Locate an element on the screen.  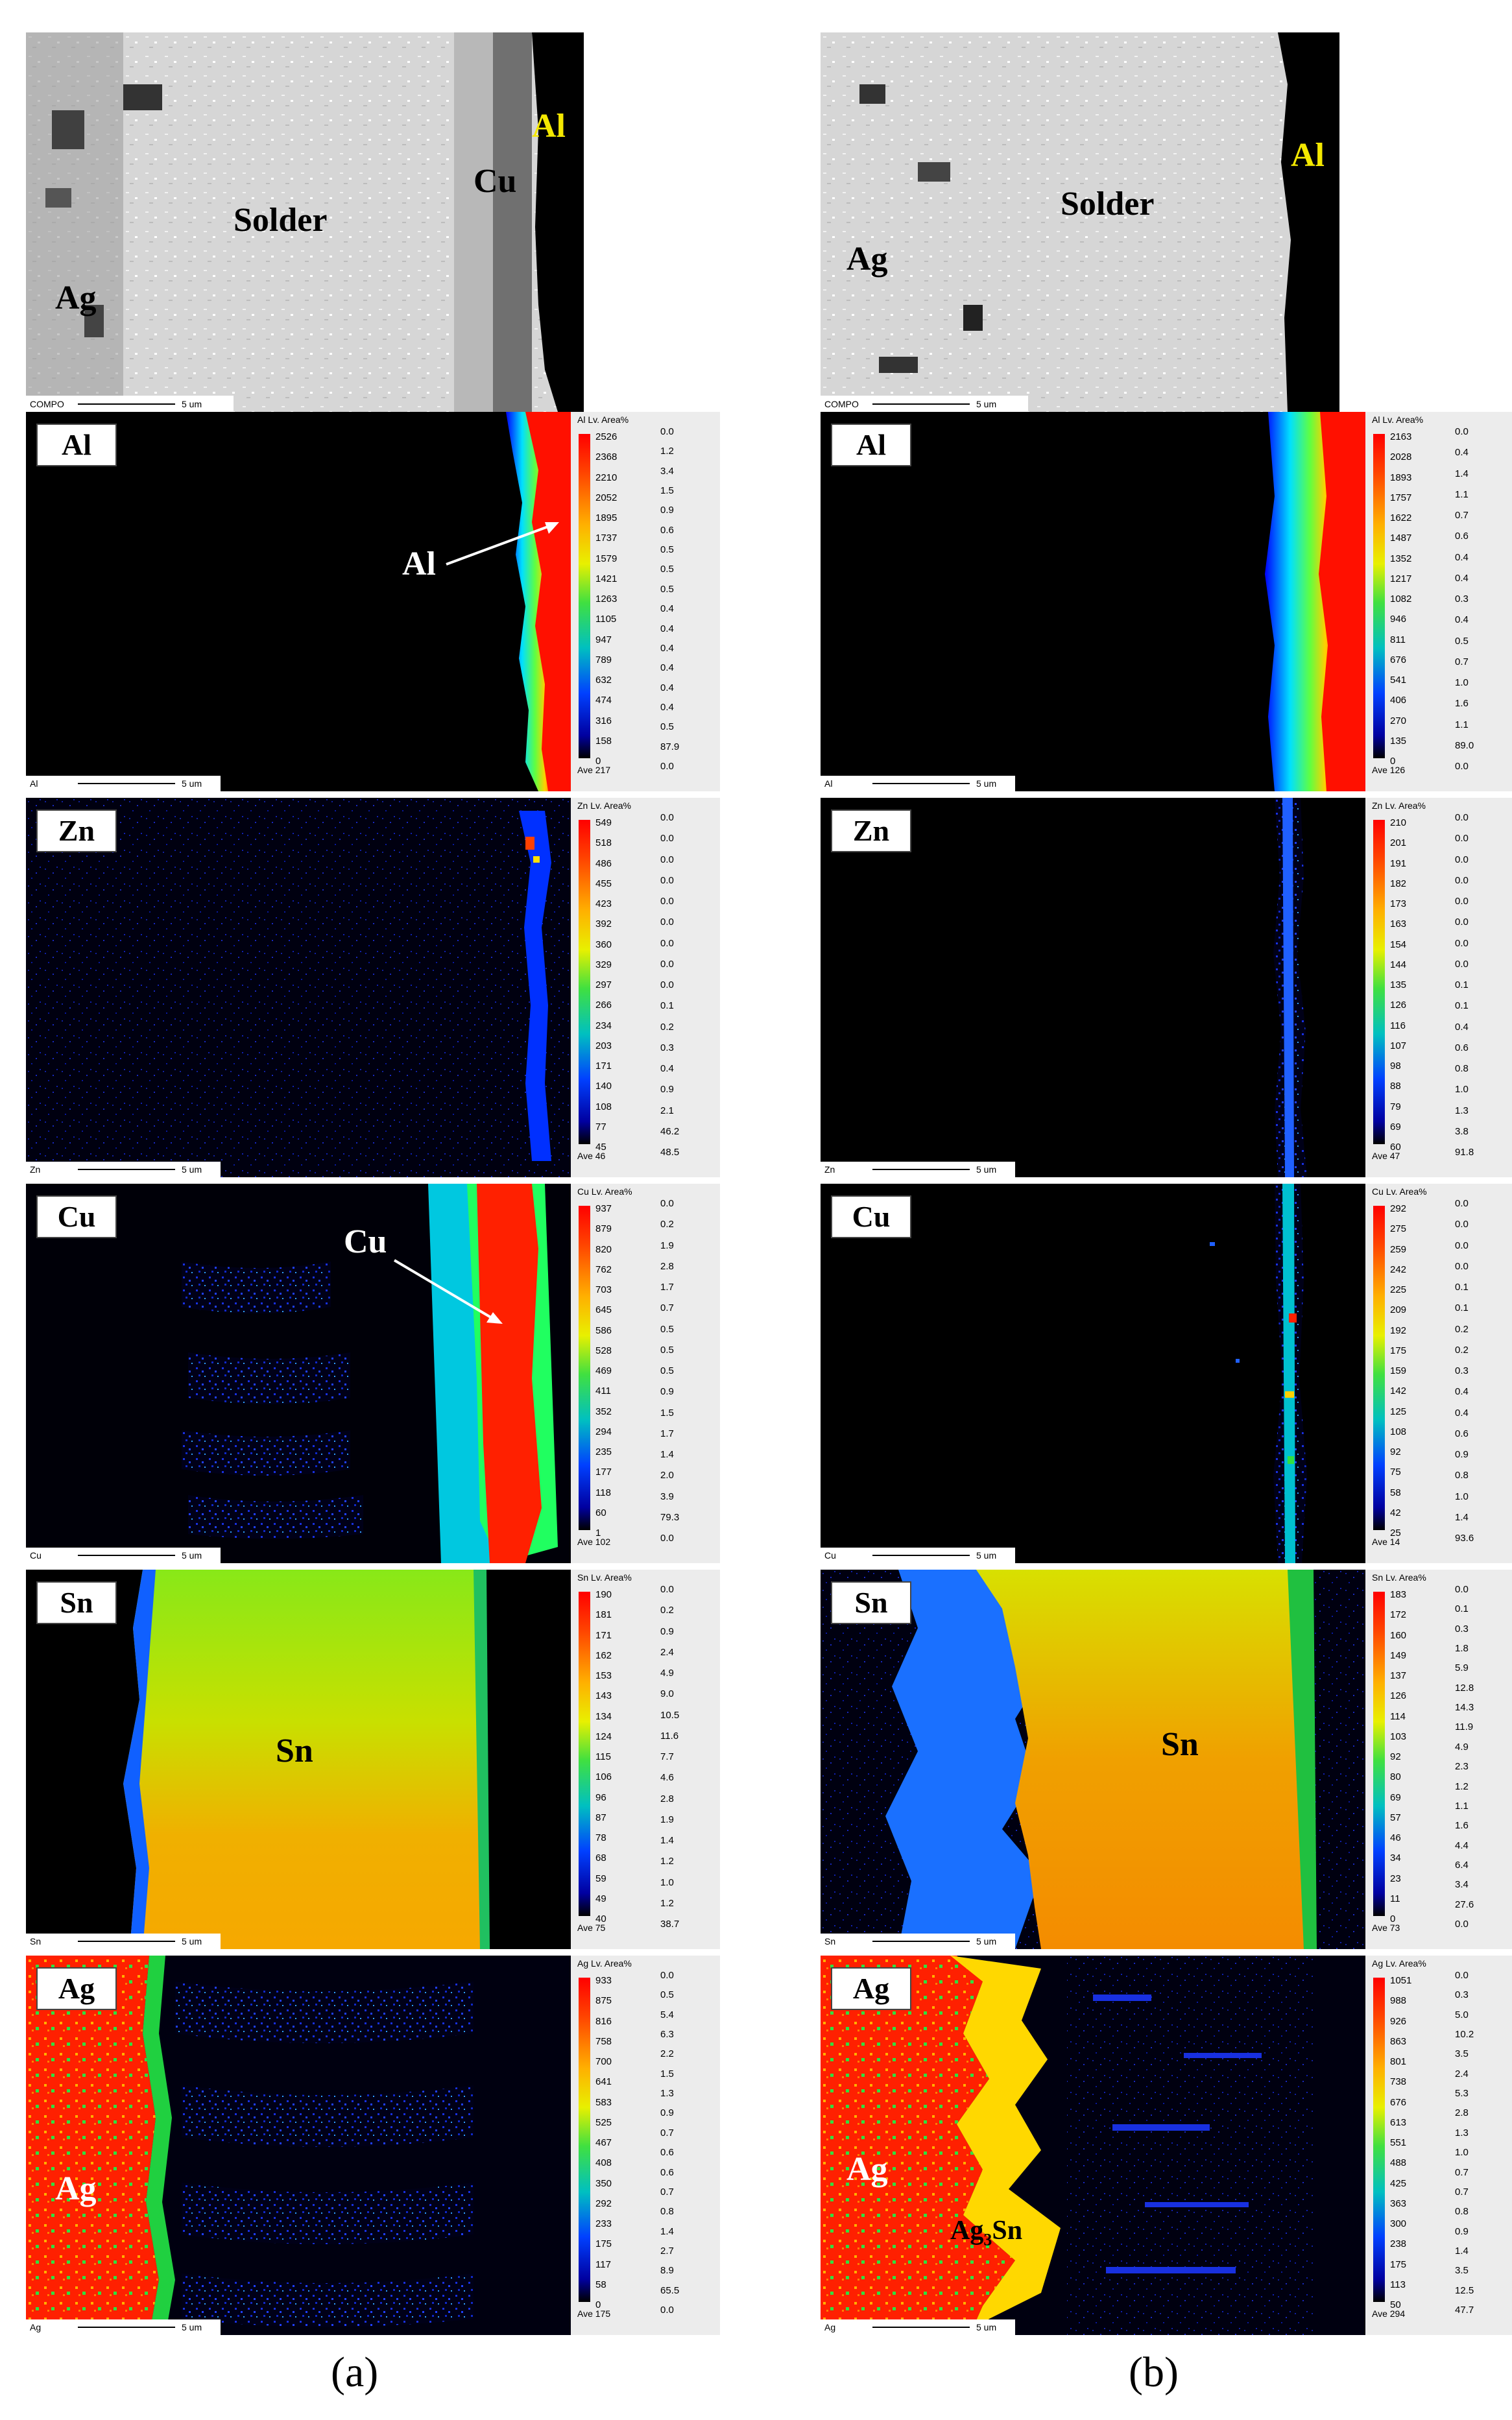
legend-area: 6.3 is located at coordinates (667, 2035).